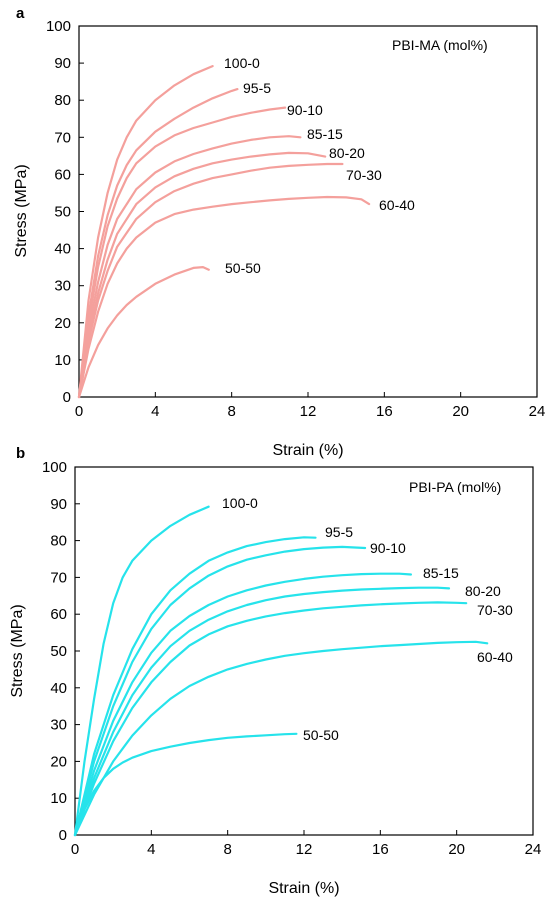  What do you see at coordinates (20, 13) in the screenshot?
I see `panel-letter-a: a` at bounding box center [20, 13].